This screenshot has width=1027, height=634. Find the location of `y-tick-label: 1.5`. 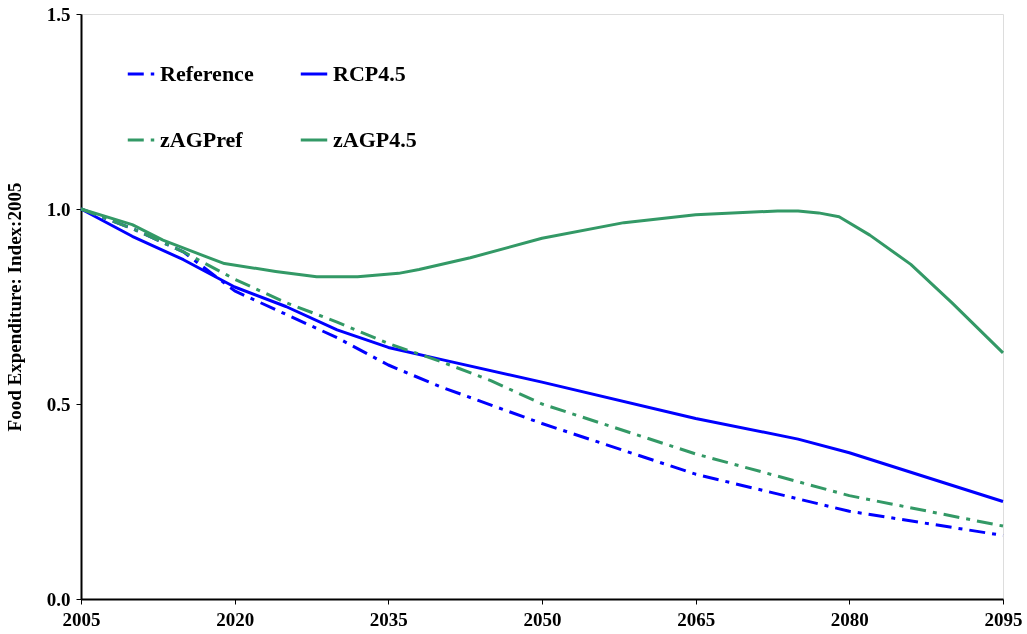

y-tick-label: 1.5 is located at coordinates (58, 14).